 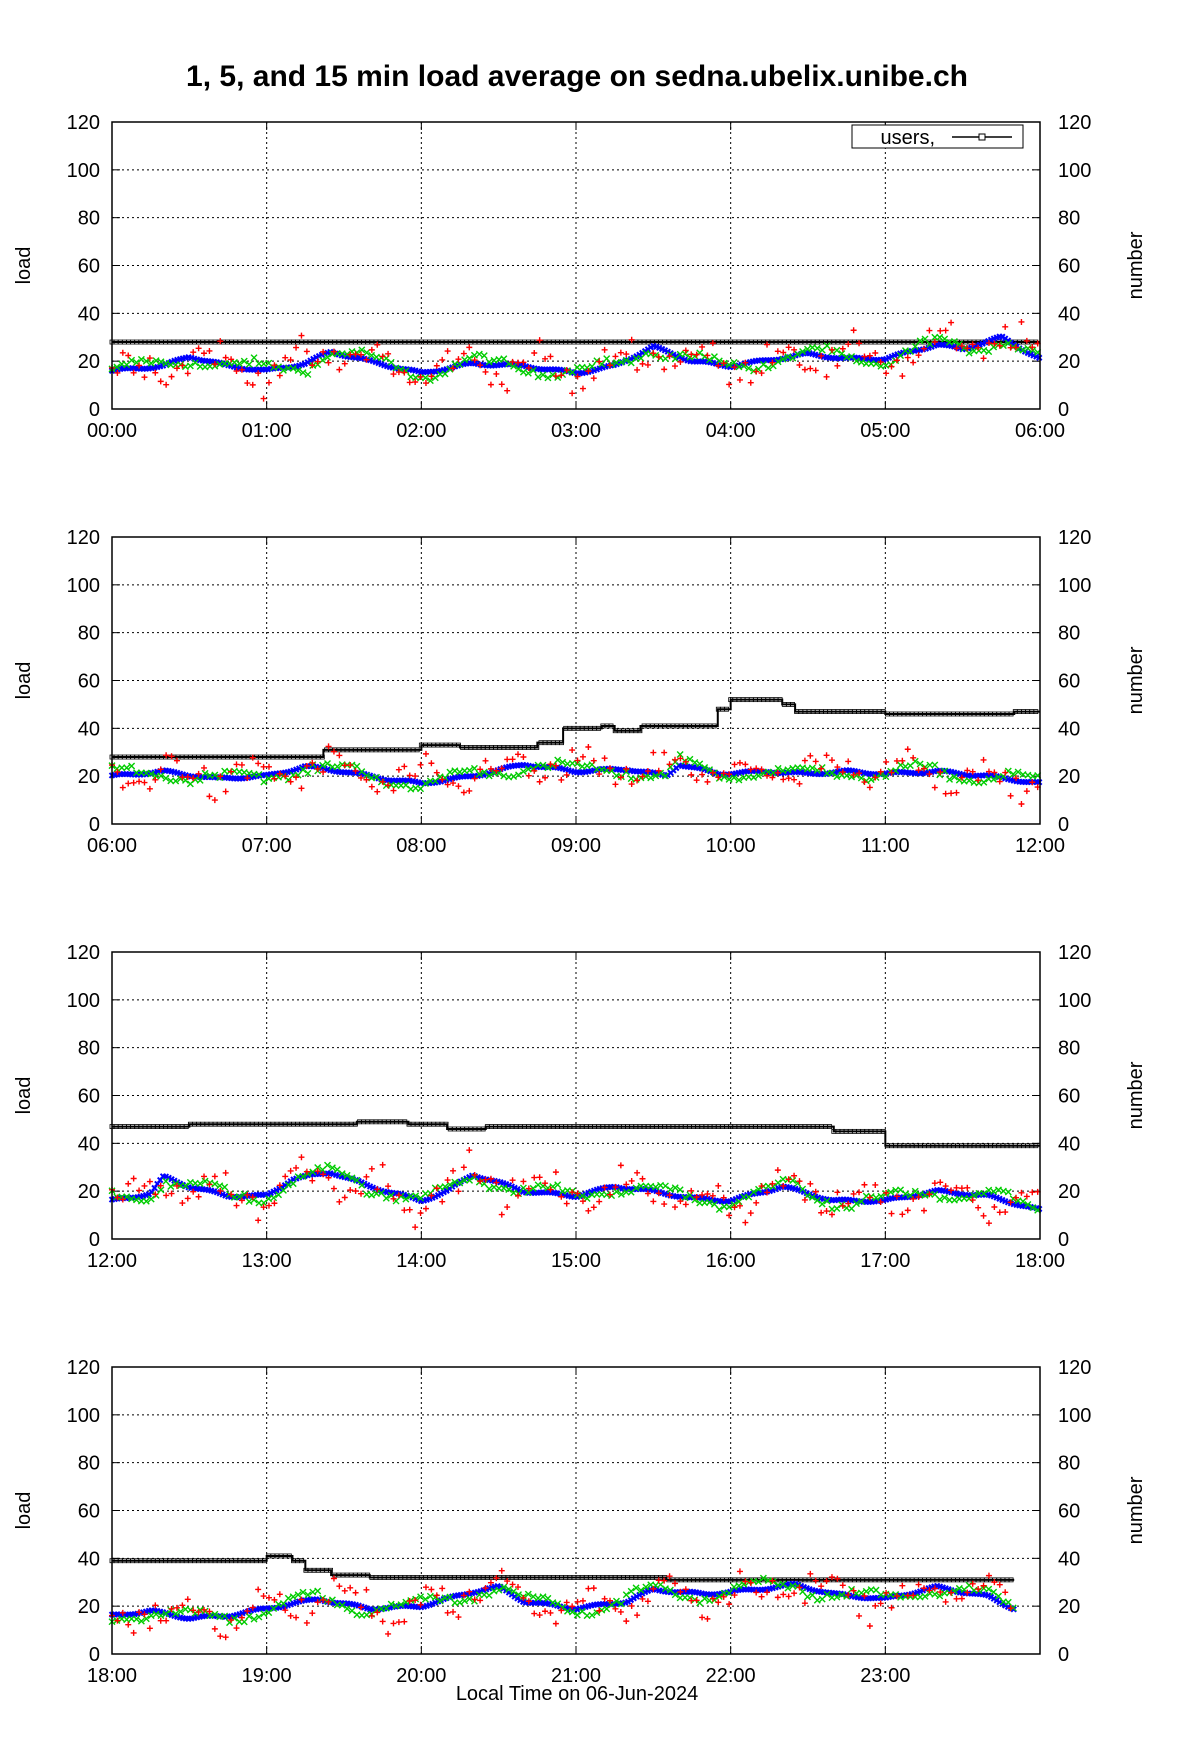 I want to click on legend-sample-marker, so click(x=982, y=137).